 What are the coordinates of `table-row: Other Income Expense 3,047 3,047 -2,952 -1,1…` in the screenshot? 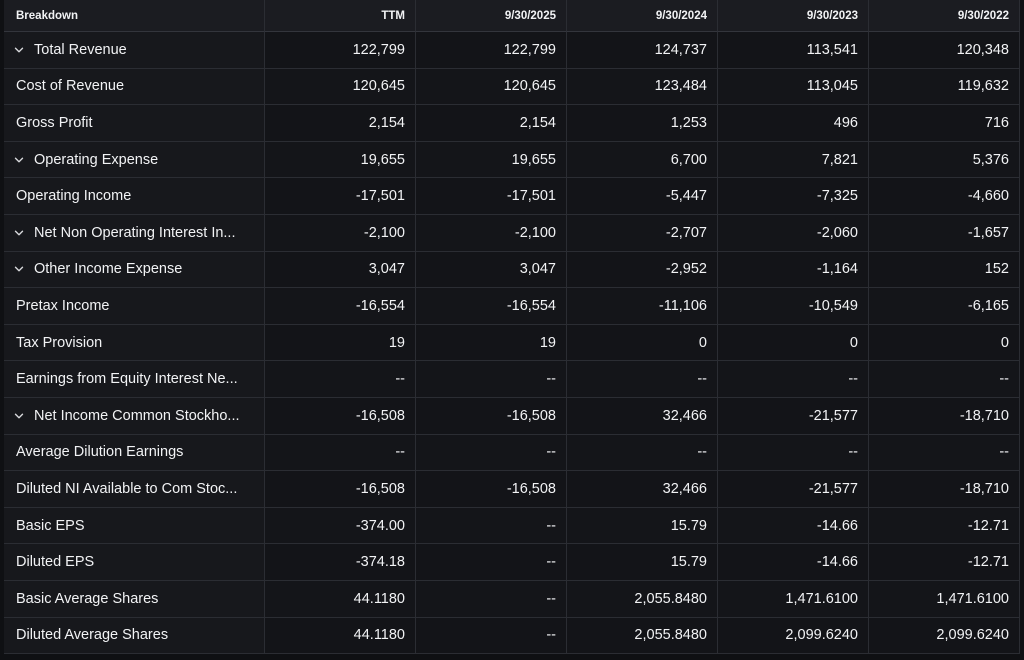 It's located at (514, 270).